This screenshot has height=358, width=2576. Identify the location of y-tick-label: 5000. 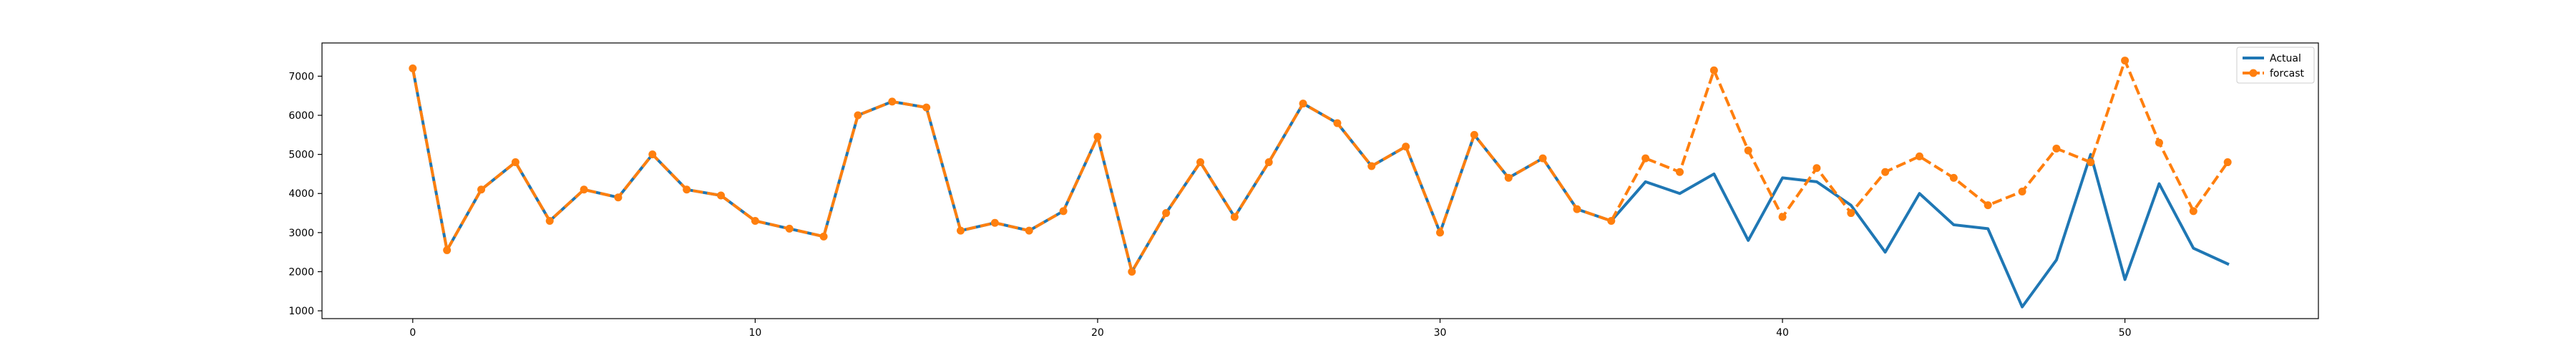
(301, 155).